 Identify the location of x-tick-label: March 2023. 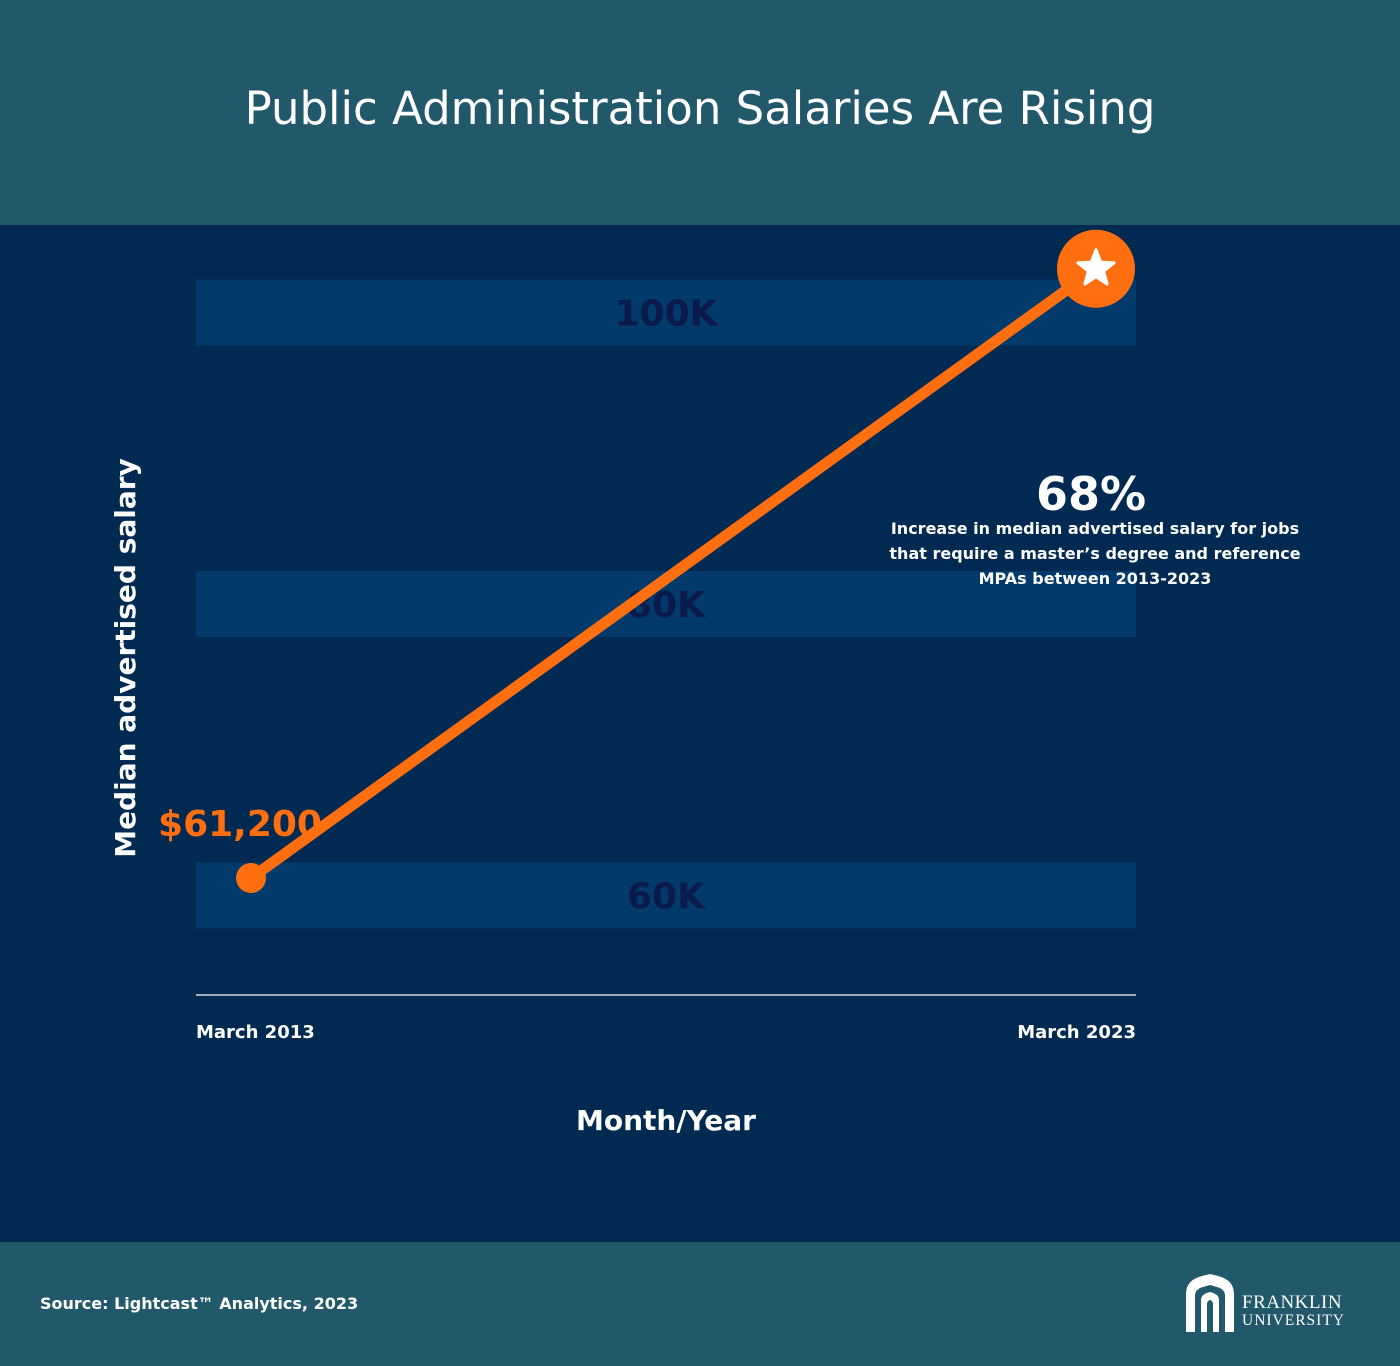
(1076, 1032).